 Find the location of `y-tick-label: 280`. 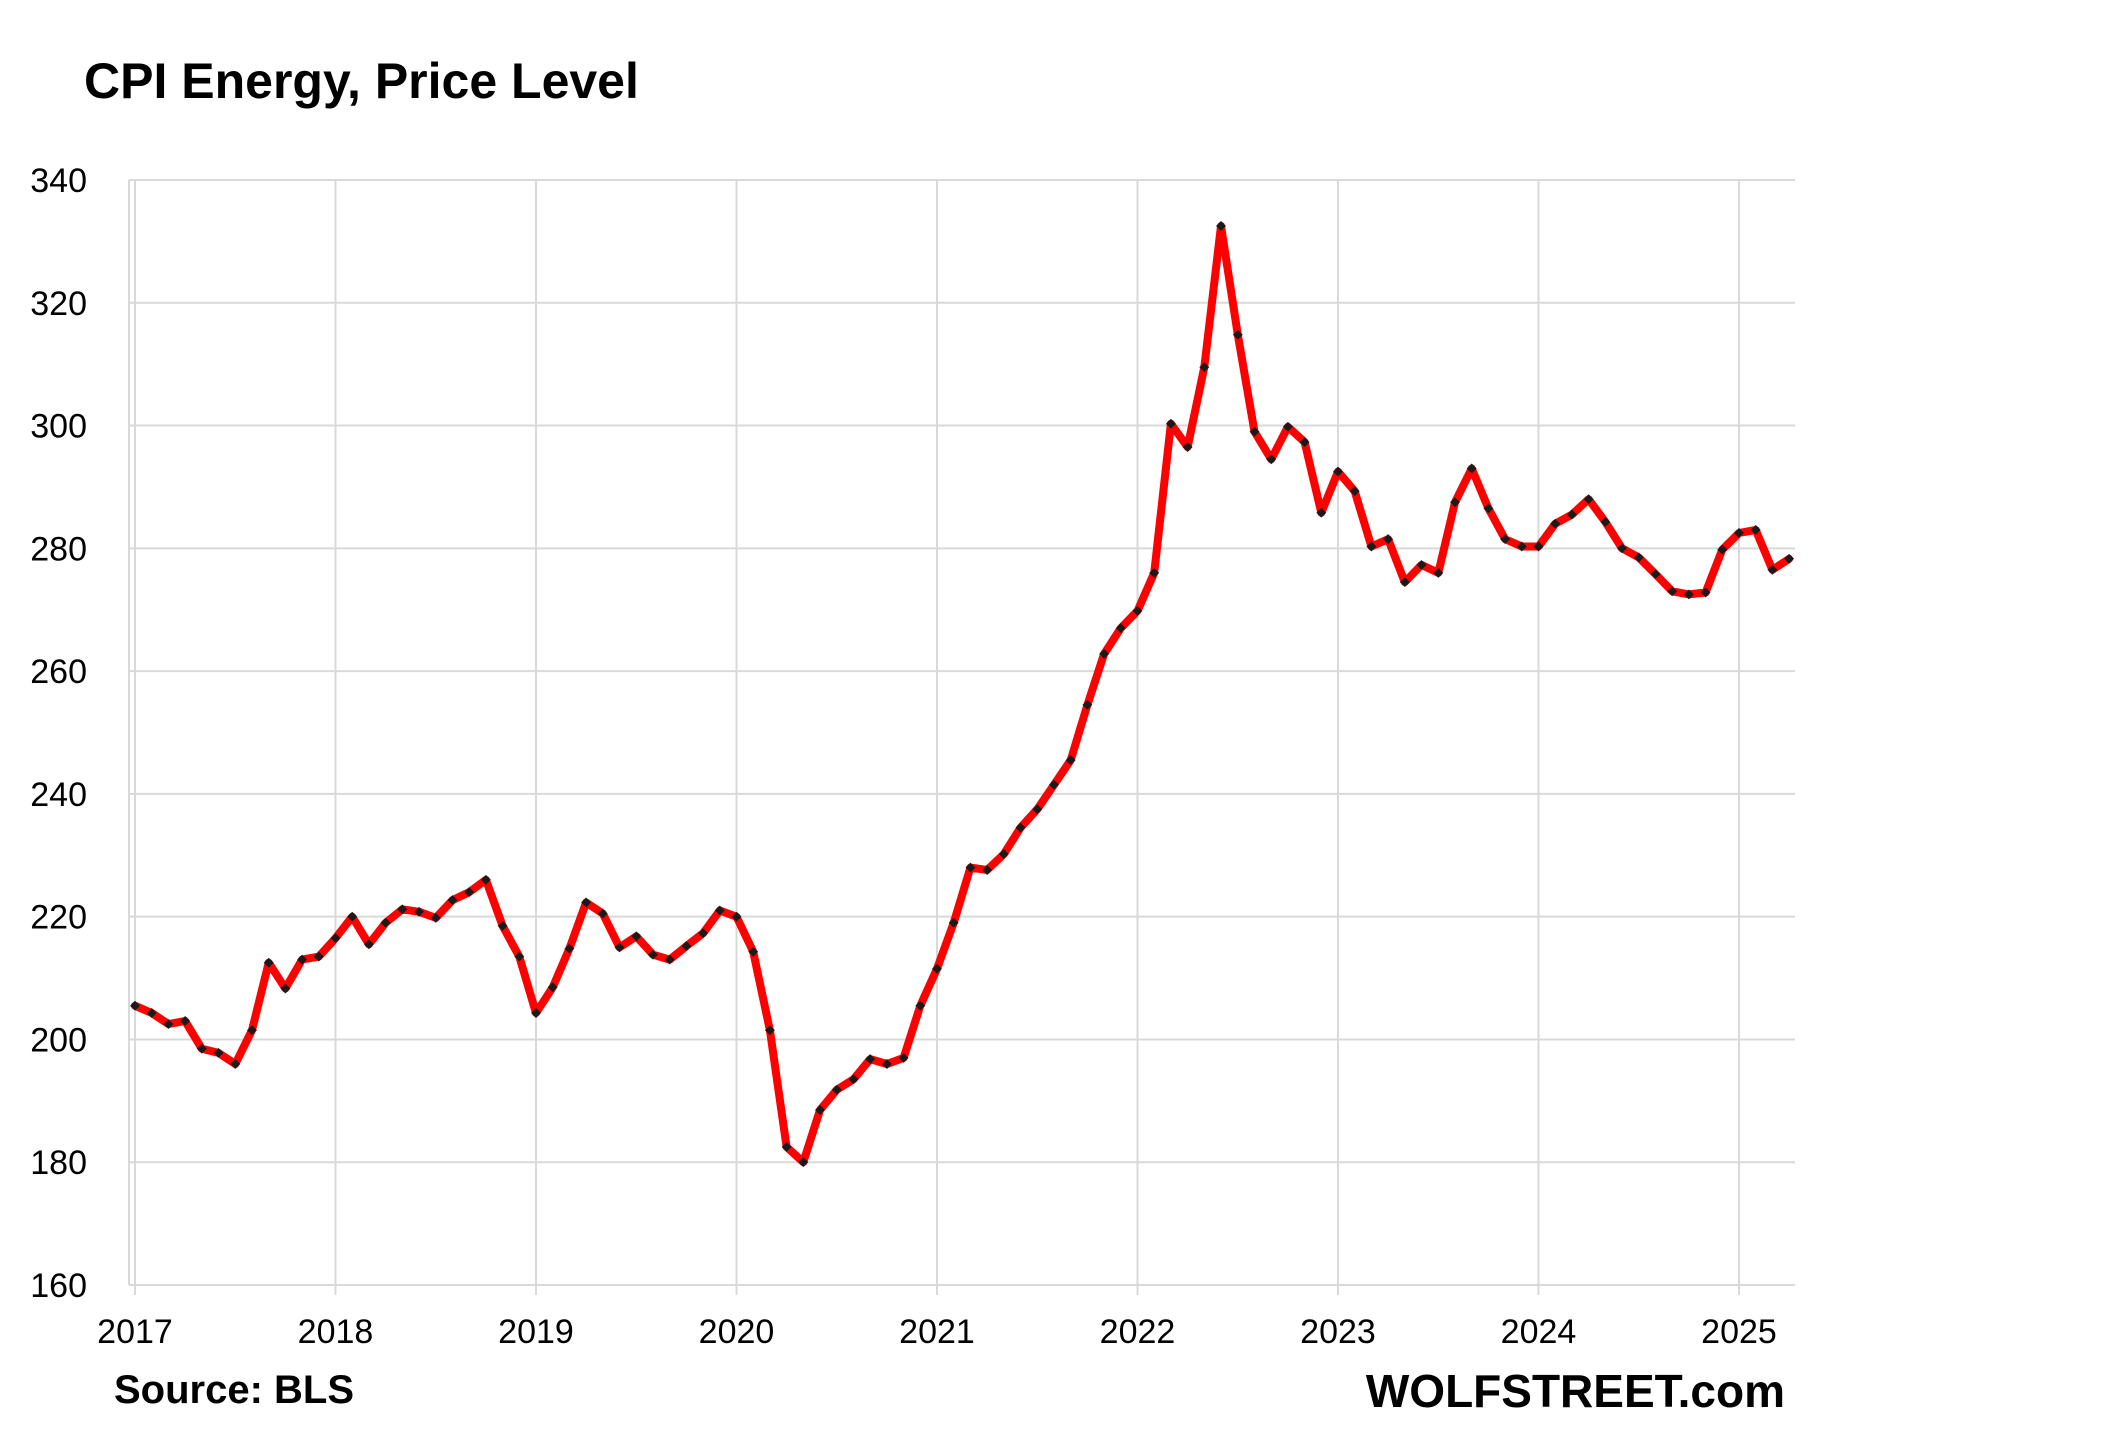

y-tick-label: 280 is located at coordinates (58, 549).